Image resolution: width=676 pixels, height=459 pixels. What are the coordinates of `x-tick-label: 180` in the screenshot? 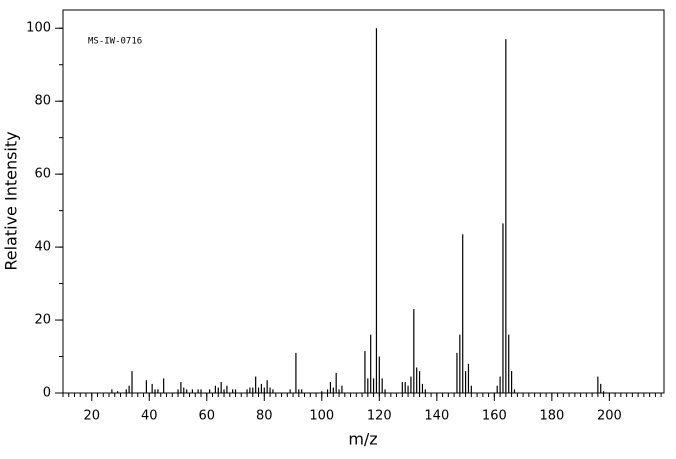 It's located at (551, 416).